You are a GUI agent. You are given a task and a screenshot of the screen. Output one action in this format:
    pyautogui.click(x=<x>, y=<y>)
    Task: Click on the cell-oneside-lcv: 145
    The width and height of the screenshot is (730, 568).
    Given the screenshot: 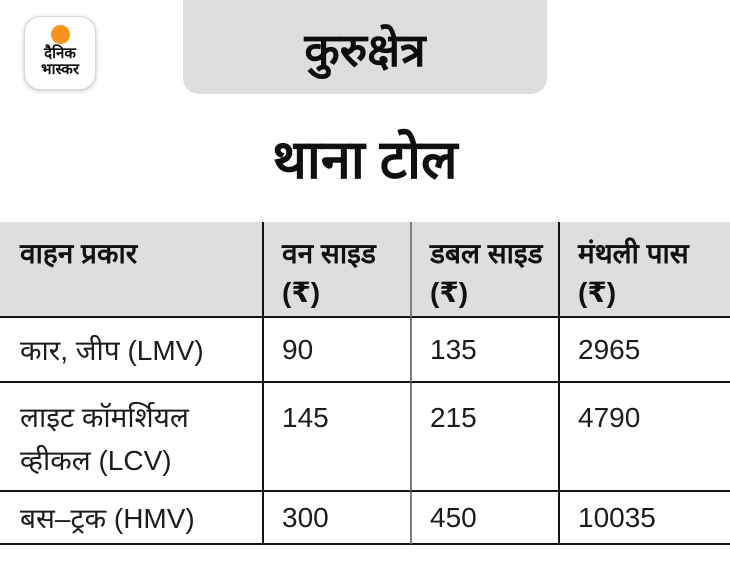 What is the action you would take?
    pyautogui.click(x=336, y=437)
    